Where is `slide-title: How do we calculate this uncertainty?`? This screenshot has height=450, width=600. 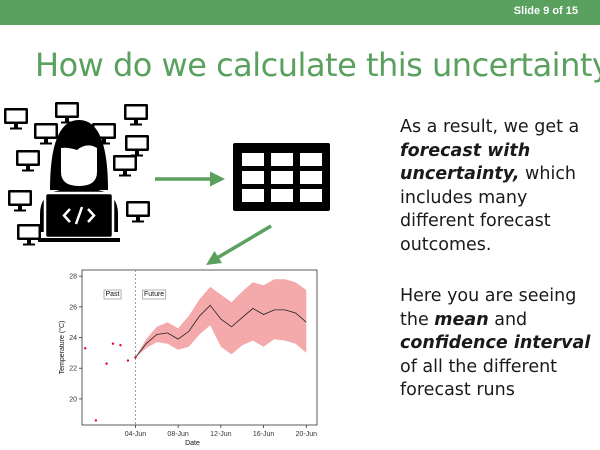
slide-title: How do we calculate this uncertainty? is located at coordinates (317, 65).